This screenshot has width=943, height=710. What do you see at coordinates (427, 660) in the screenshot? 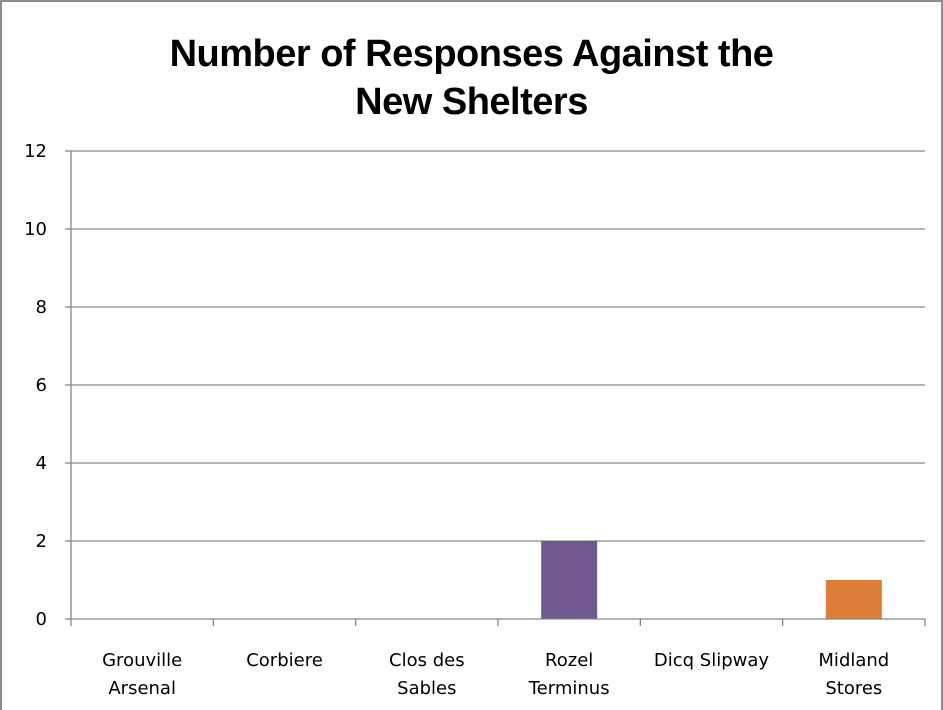
I see `x-tick-label: Clos des` at bounding box center [427, 660].